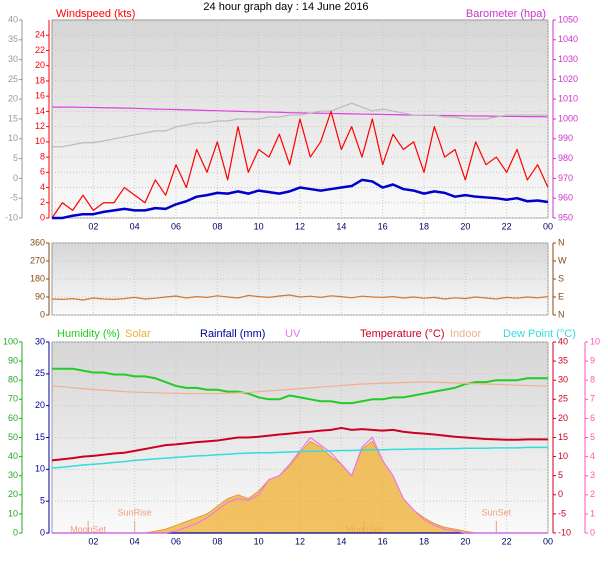 The width and height of the screenshot is (608, 561). What do you see at coordinates (293, 334) in the screenshot?
I see `legend-entry: UV` at bounding box center [293, 334].